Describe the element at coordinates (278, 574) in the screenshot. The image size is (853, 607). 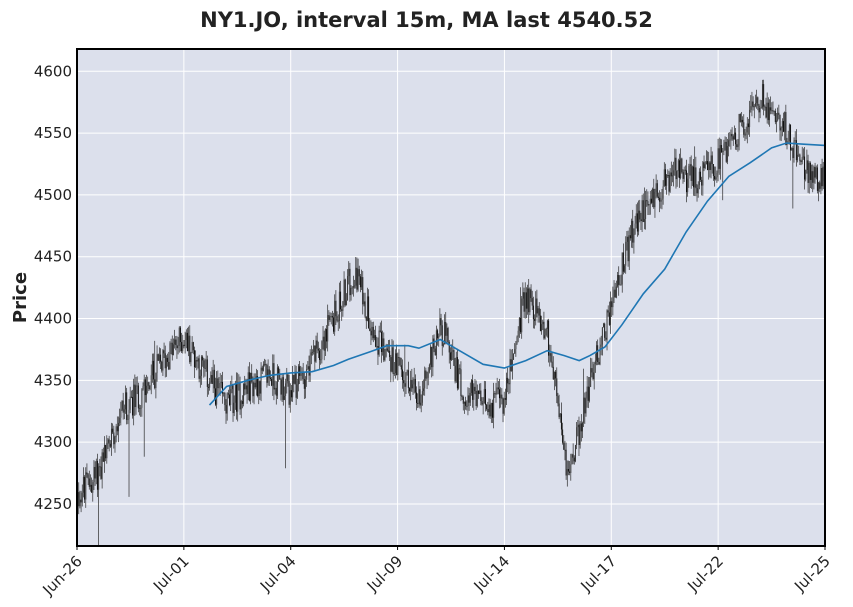
I see `x-tick-label: Jul-04` at that location.